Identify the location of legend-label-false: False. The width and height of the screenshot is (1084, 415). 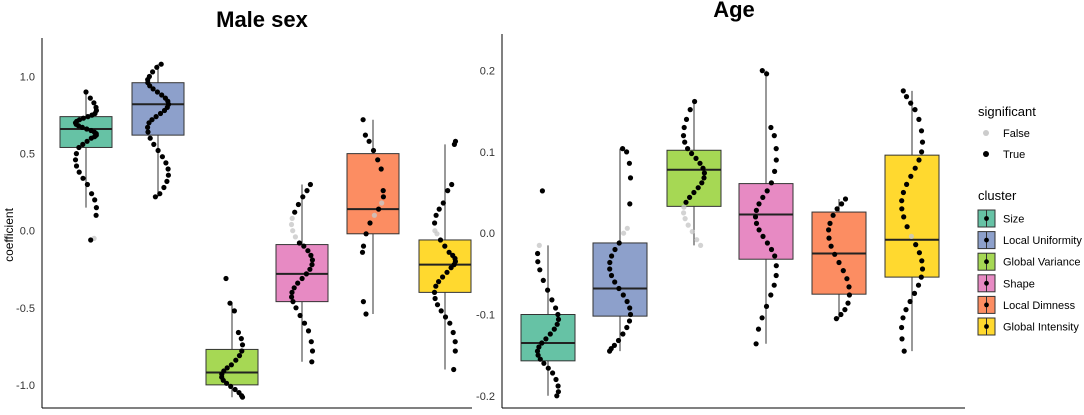
(1016, 134).